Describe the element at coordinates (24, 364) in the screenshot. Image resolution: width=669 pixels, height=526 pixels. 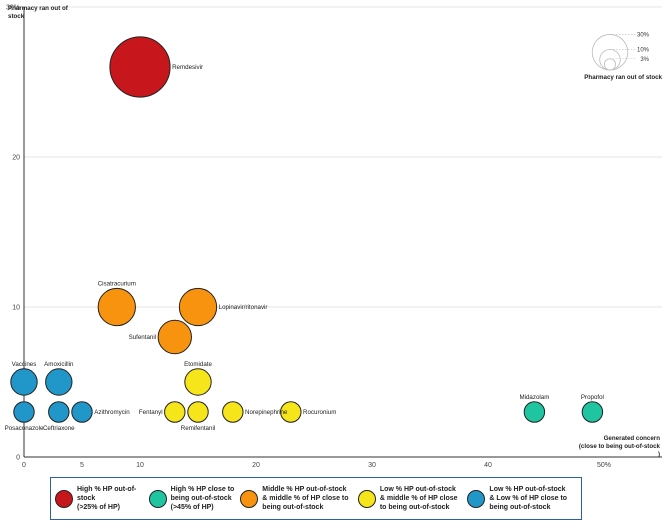
I see `point-label: Vaccines` at that location.